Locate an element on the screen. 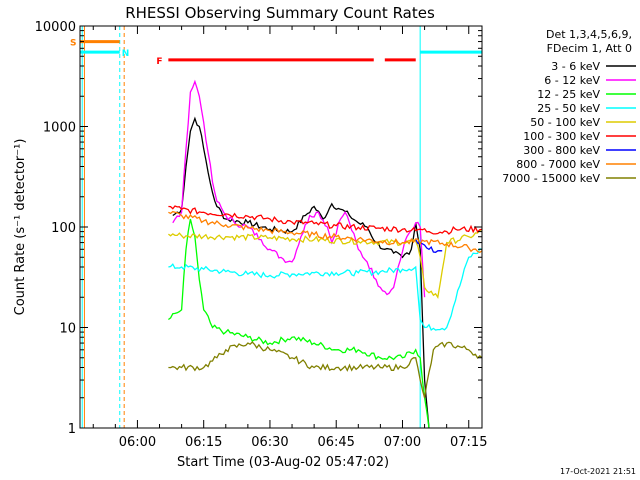  x-axis-label: Start Time (03-Aug-02 05:47:02) is located at coordinates (283, 462).